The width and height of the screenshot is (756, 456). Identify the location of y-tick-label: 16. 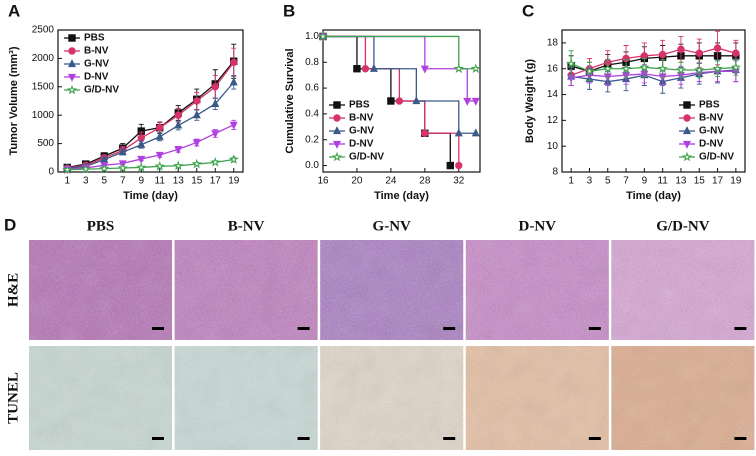
(553, 68).